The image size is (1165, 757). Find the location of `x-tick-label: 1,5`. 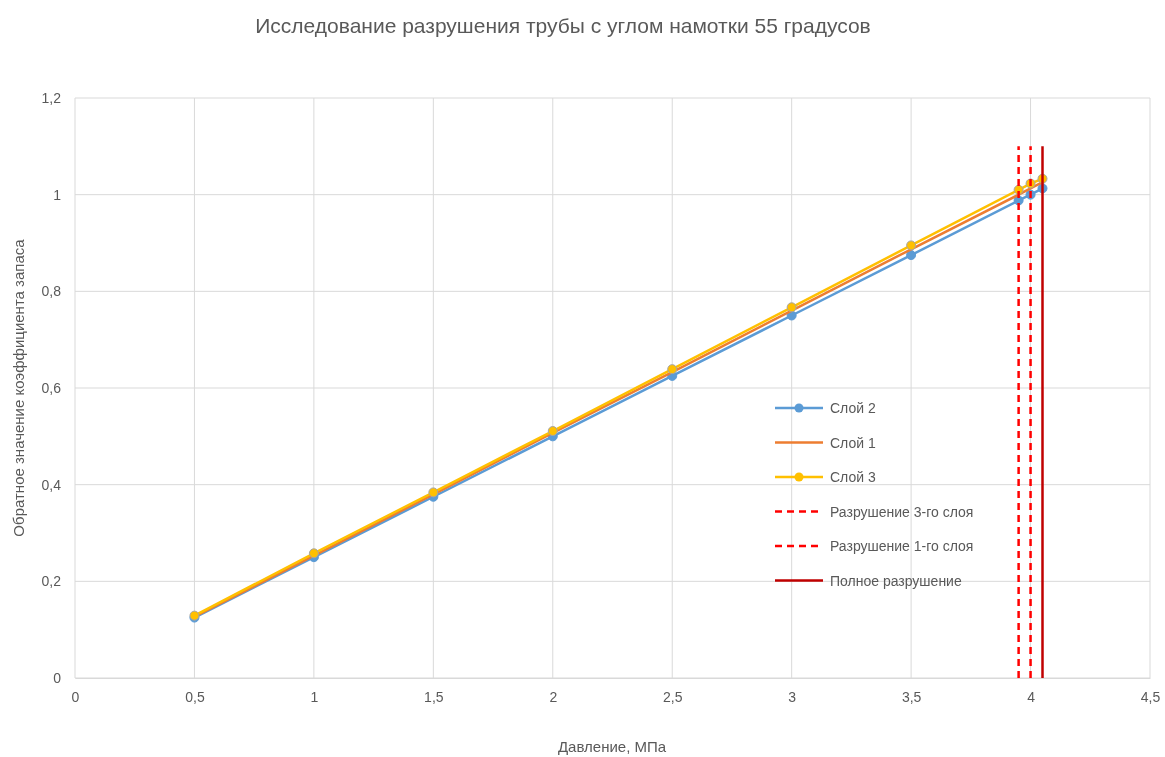

x-tick-label: 1,5 is located at coordinates (434, 696).